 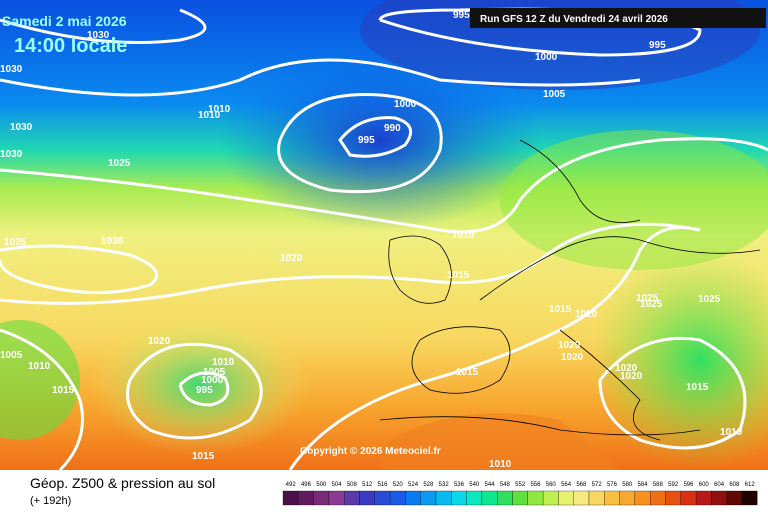 I want to click on legend-label: 584, so click(x=643, y=485).